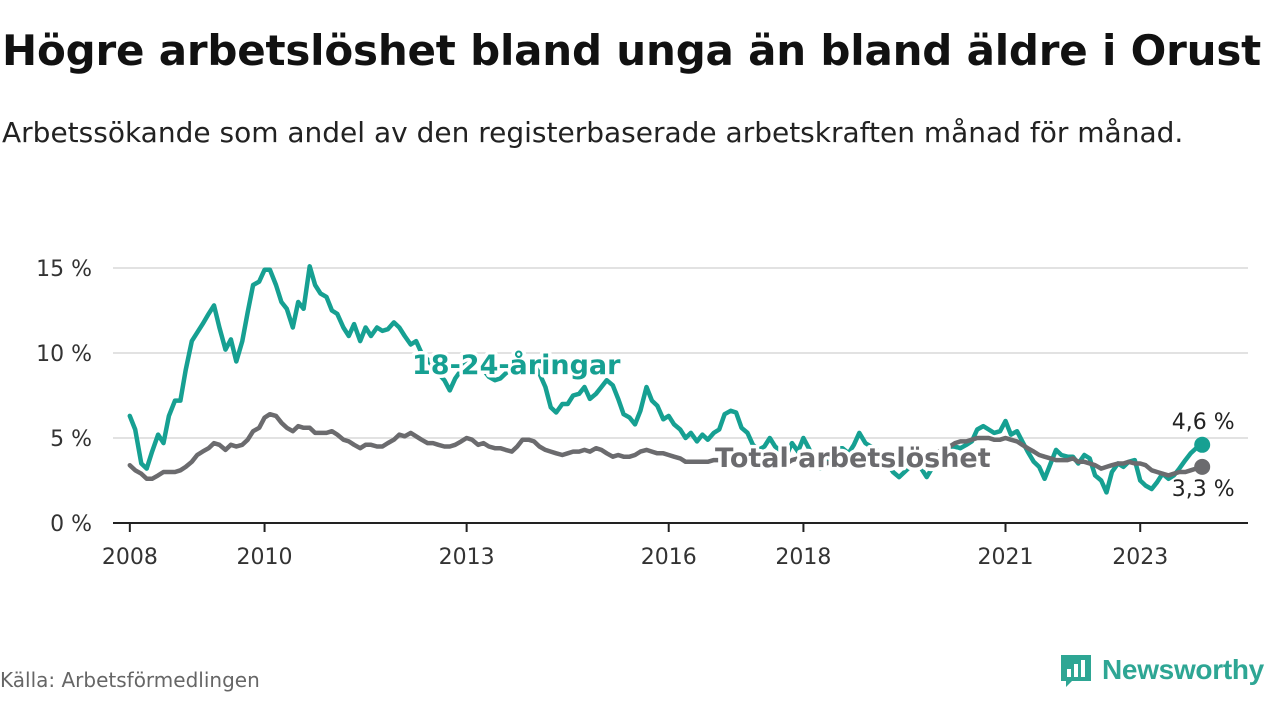 The image size is (1280, 720). I want to click on y-tick-label: 10 %, so click(64, 354).